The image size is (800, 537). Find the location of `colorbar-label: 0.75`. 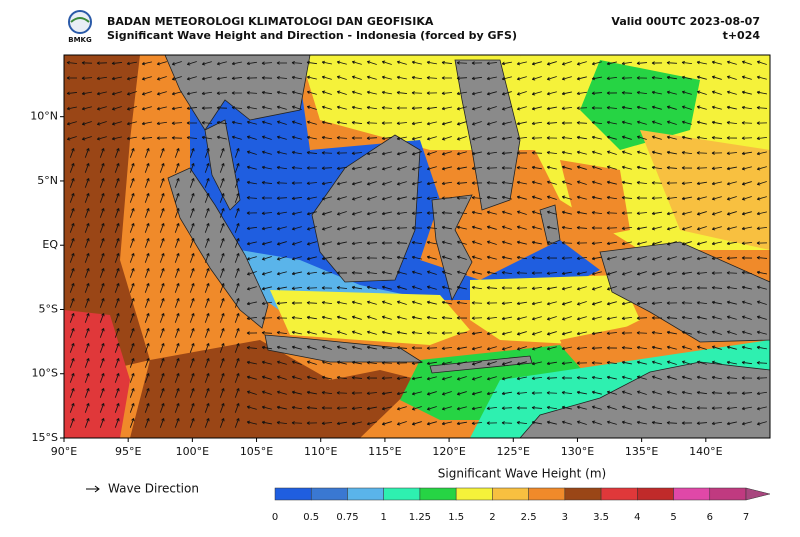

colorbar-label: 0.75 is located at coordinates (347, 517).